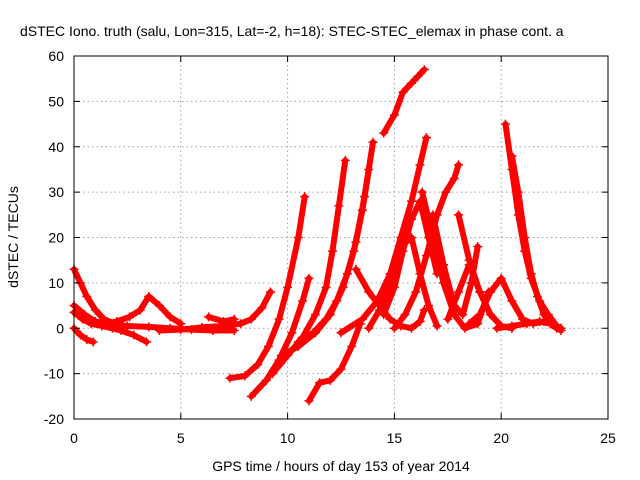 This screenshot has height=480, width=640. What do you see at coordinates (74, 438) in the screenshot?
I see `x-tick-label: 0` at bounding box center [74, 438].